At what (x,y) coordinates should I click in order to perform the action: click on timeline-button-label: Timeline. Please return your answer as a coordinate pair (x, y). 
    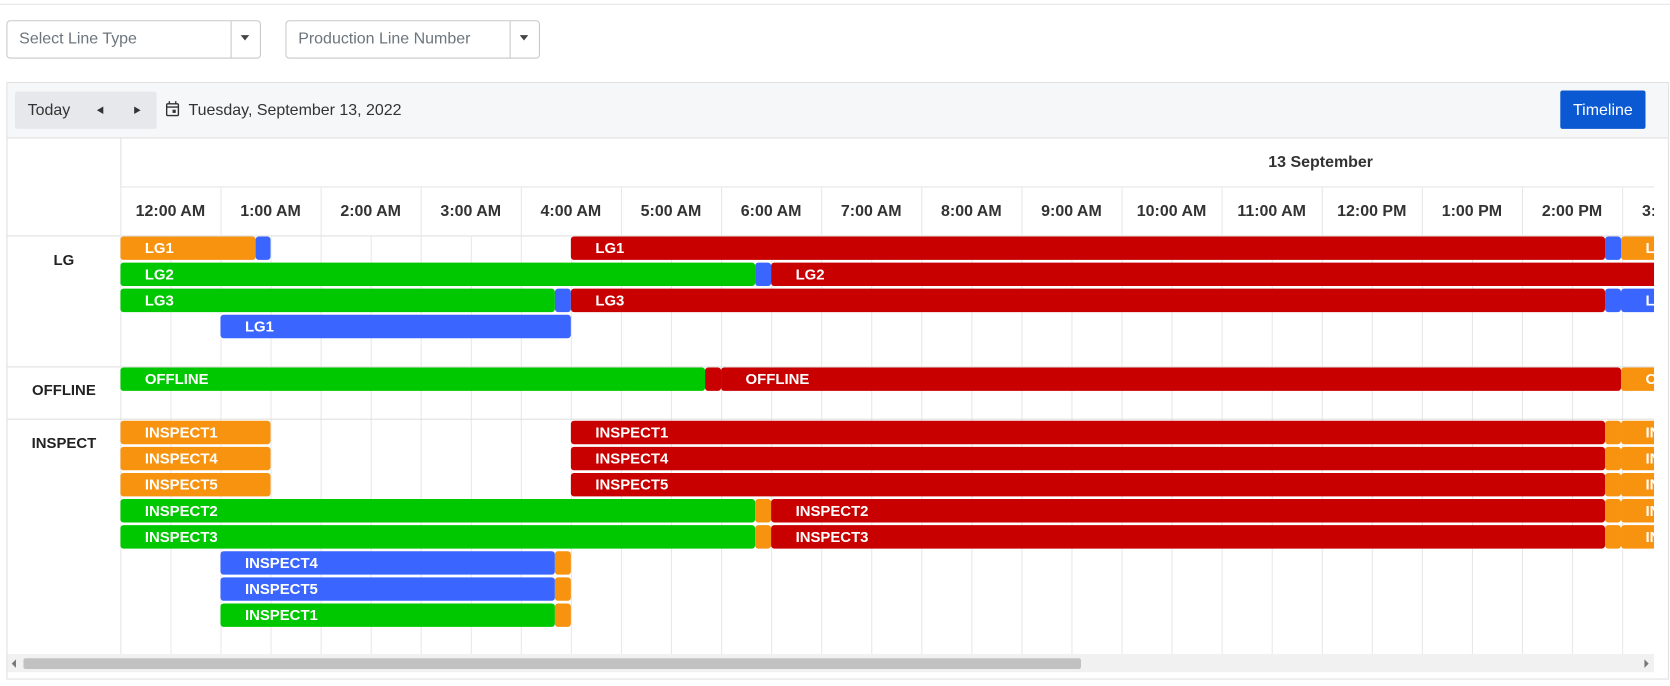
    Looking at the image, I should click on (1603, 110).